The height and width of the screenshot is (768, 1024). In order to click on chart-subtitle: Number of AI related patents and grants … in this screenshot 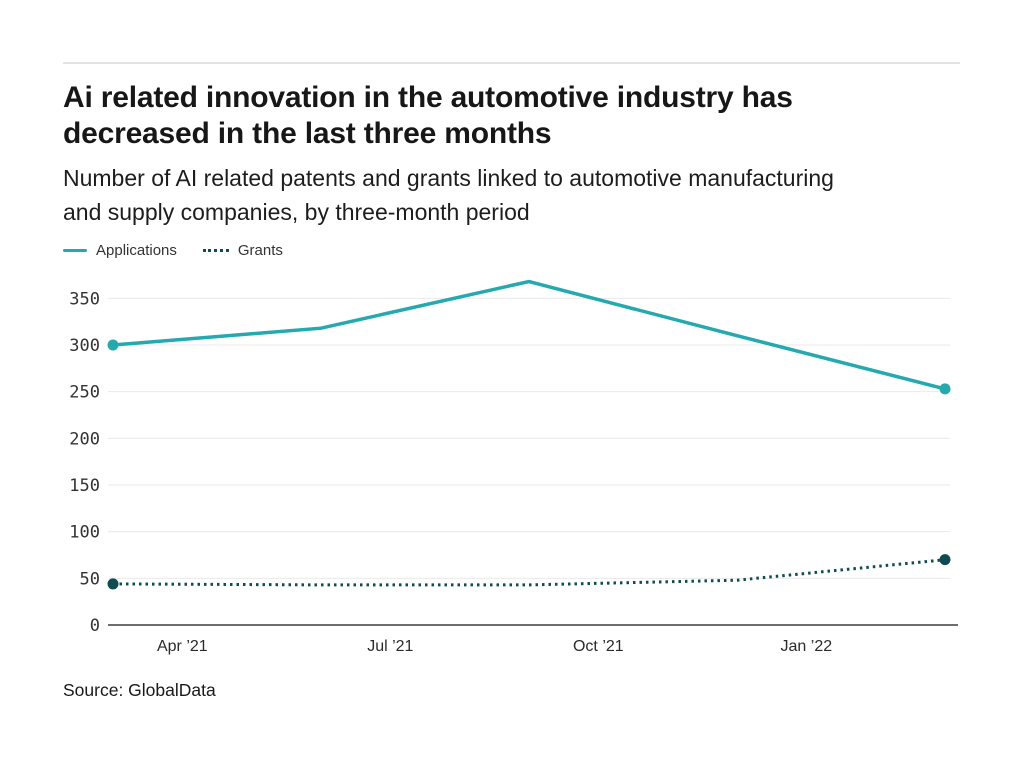, I will do `click(448, 195)`.